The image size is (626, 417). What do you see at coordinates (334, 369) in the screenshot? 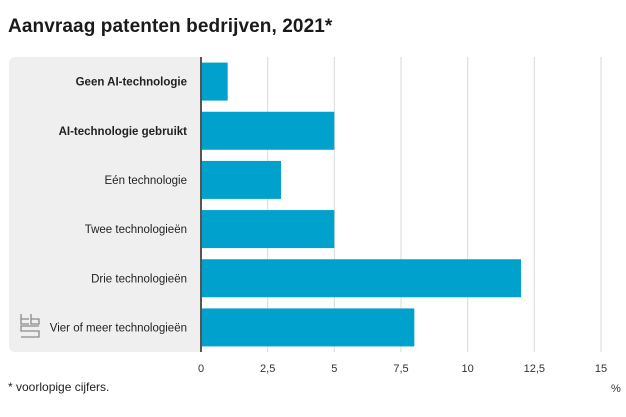
I see `x-tick-label: 5` at bounding box center [334, 369].